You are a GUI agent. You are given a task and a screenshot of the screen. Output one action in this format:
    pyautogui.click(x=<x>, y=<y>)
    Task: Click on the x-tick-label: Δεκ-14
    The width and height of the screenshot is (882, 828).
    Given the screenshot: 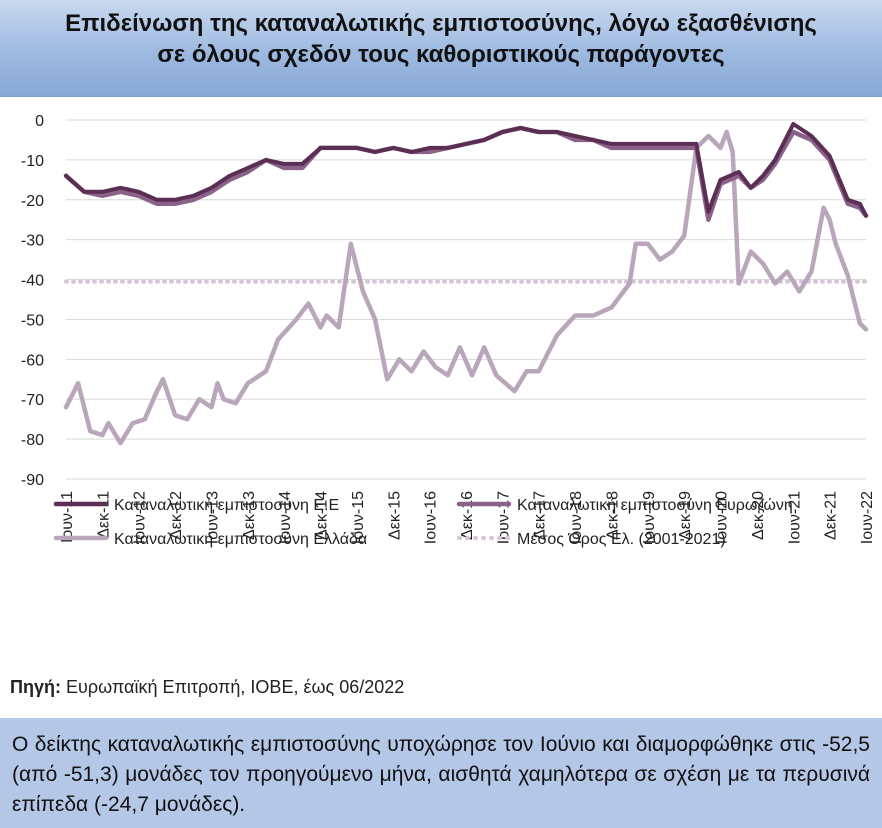 What is the action you would take?
    pyautogui.click(x=322, y=515)
    